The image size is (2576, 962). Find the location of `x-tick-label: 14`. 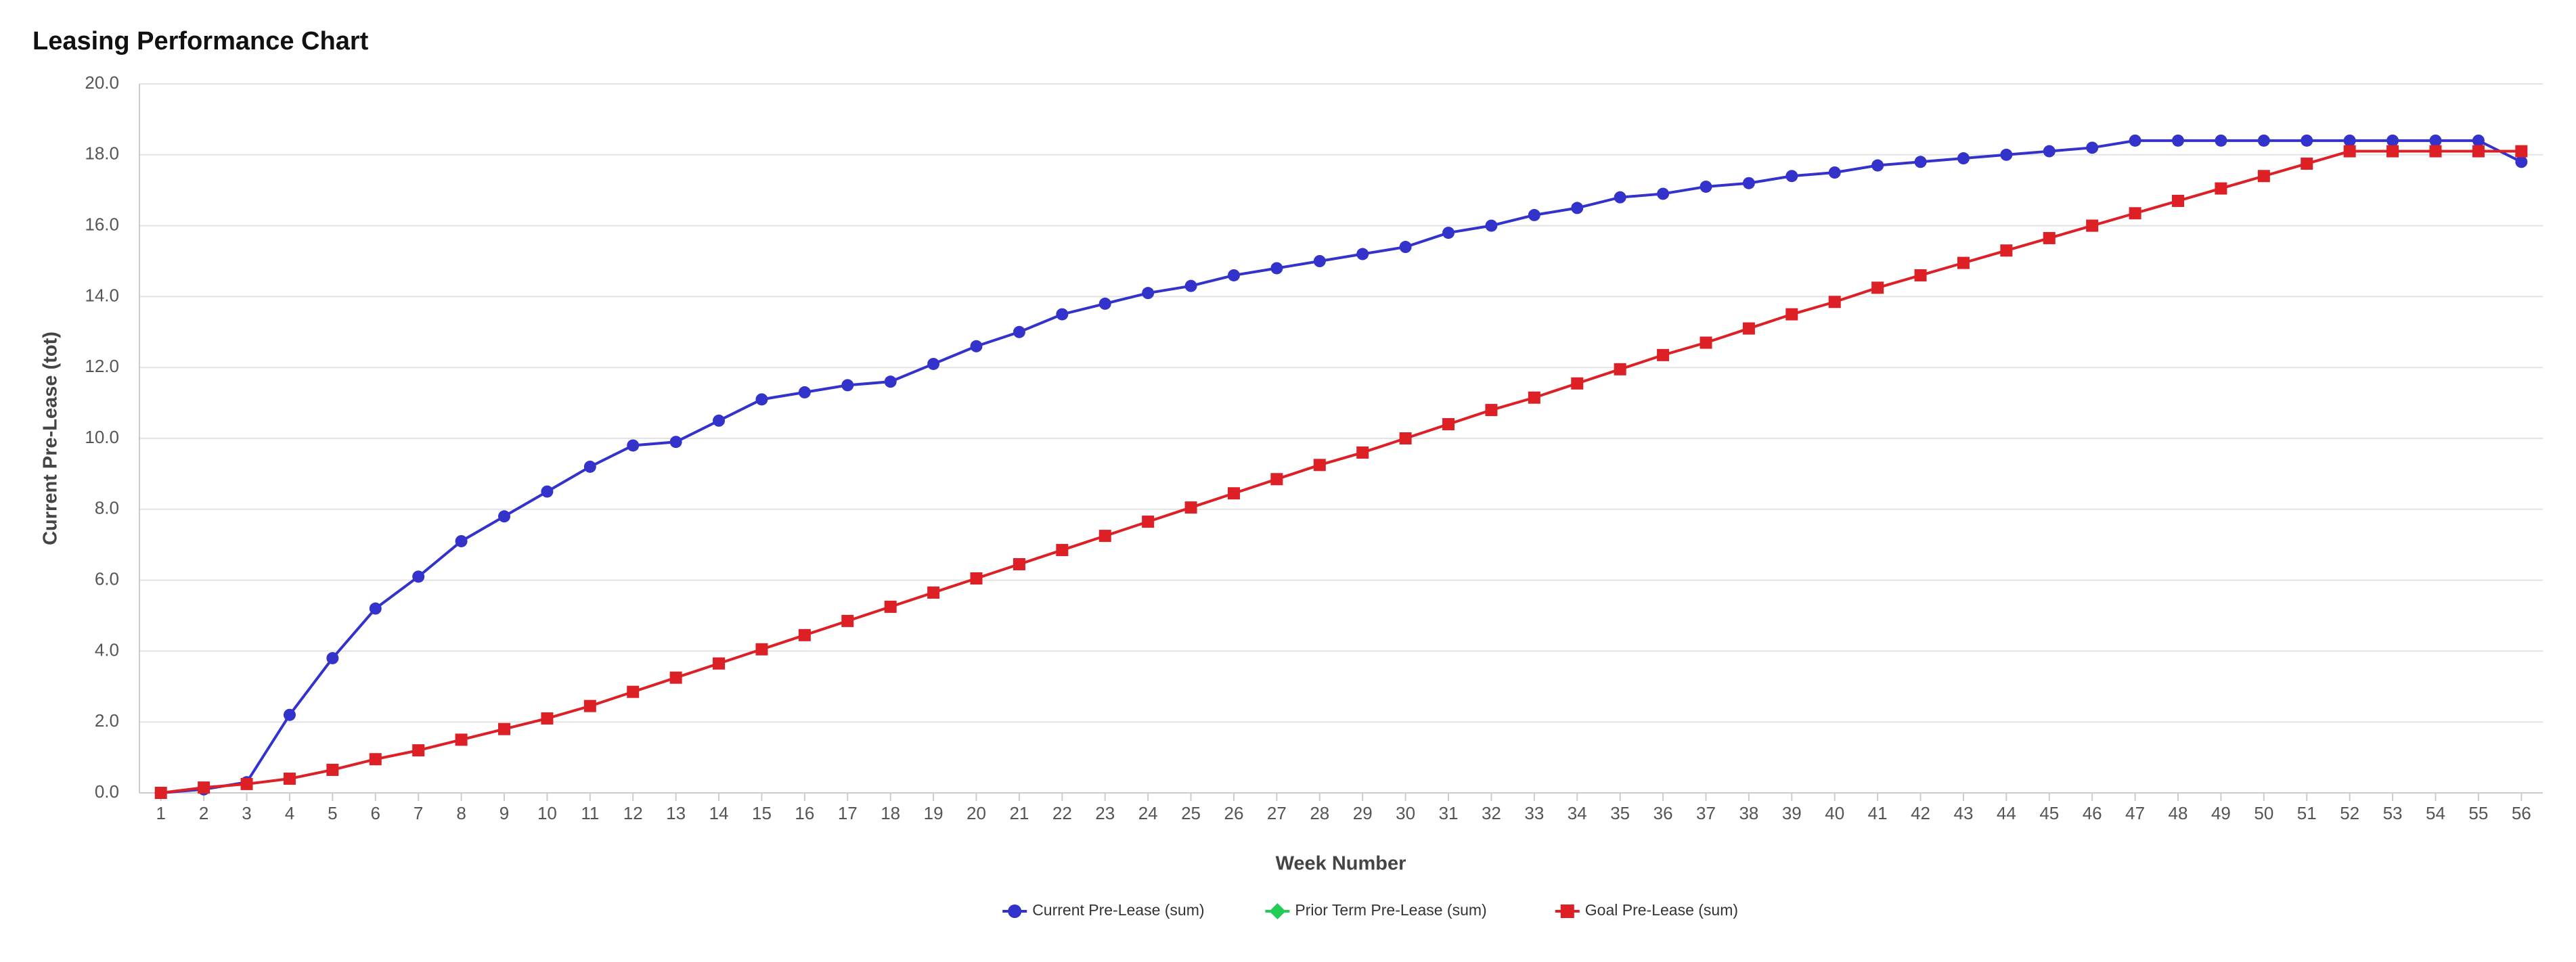

x-tick-label: 14 is located at coordinates (719, 813).